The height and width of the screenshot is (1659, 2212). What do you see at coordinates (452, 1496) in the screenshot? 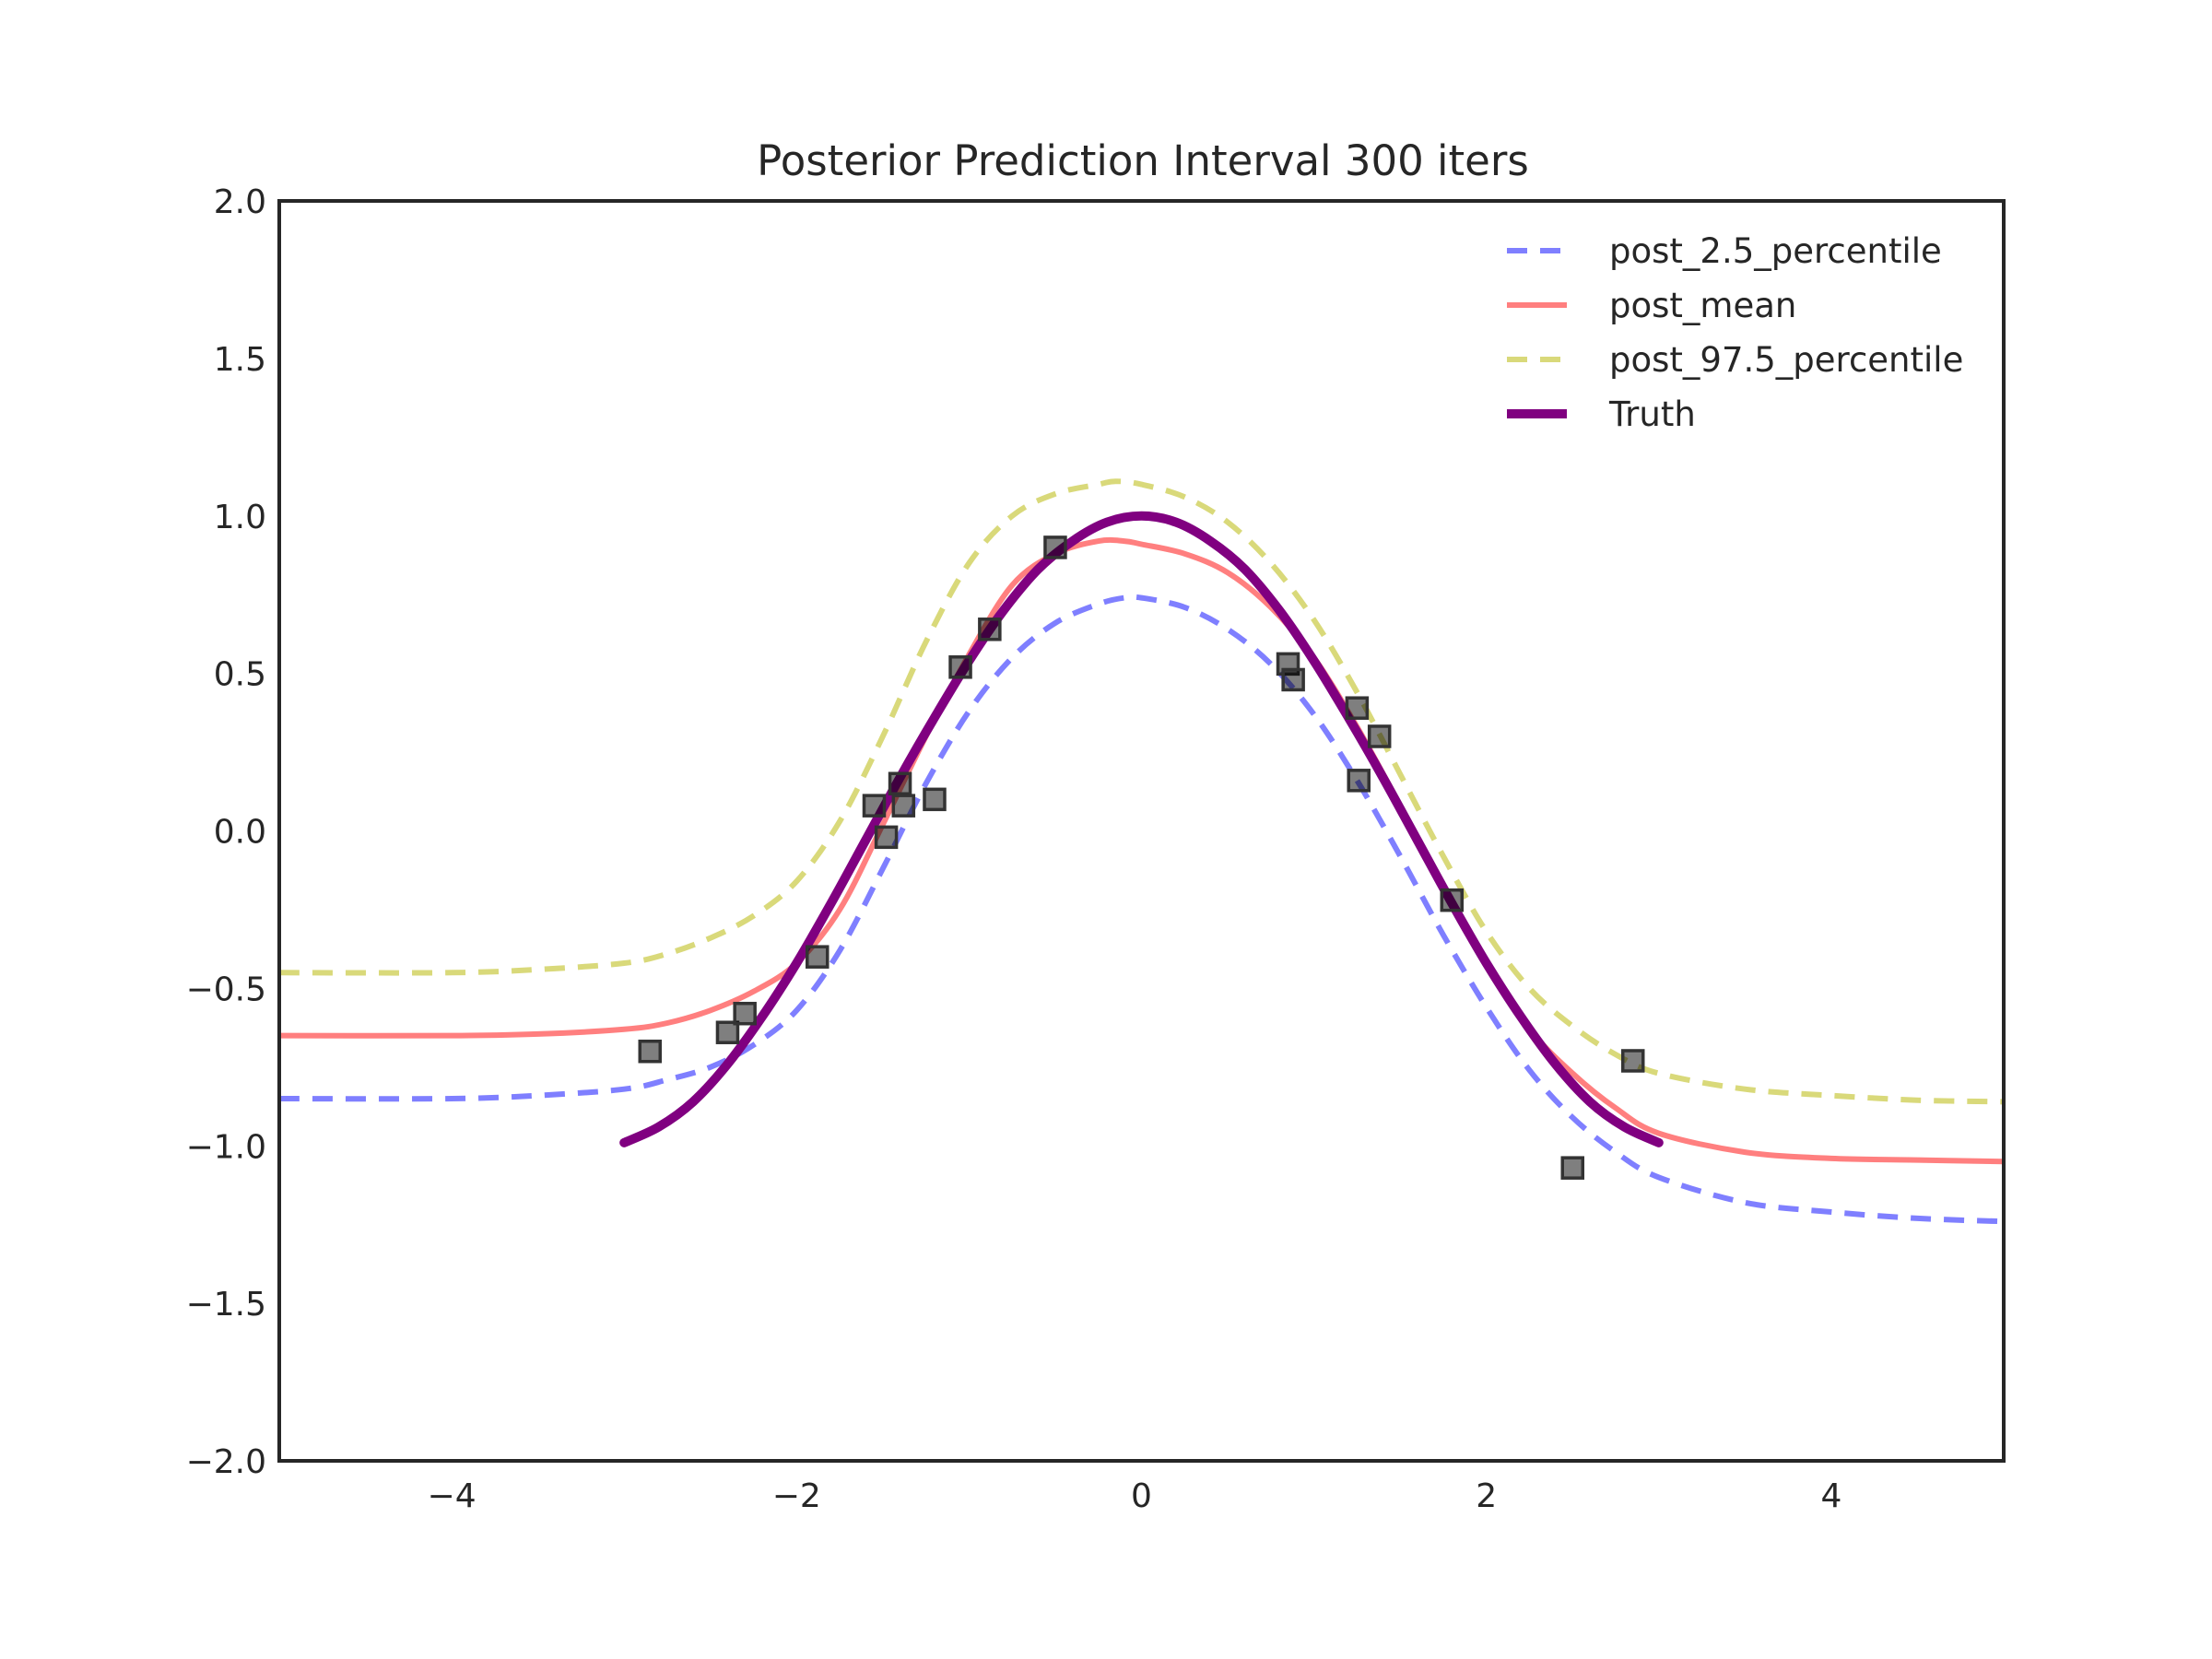
I see `x-tick-label: −4` at bounding box center [452, 1496].